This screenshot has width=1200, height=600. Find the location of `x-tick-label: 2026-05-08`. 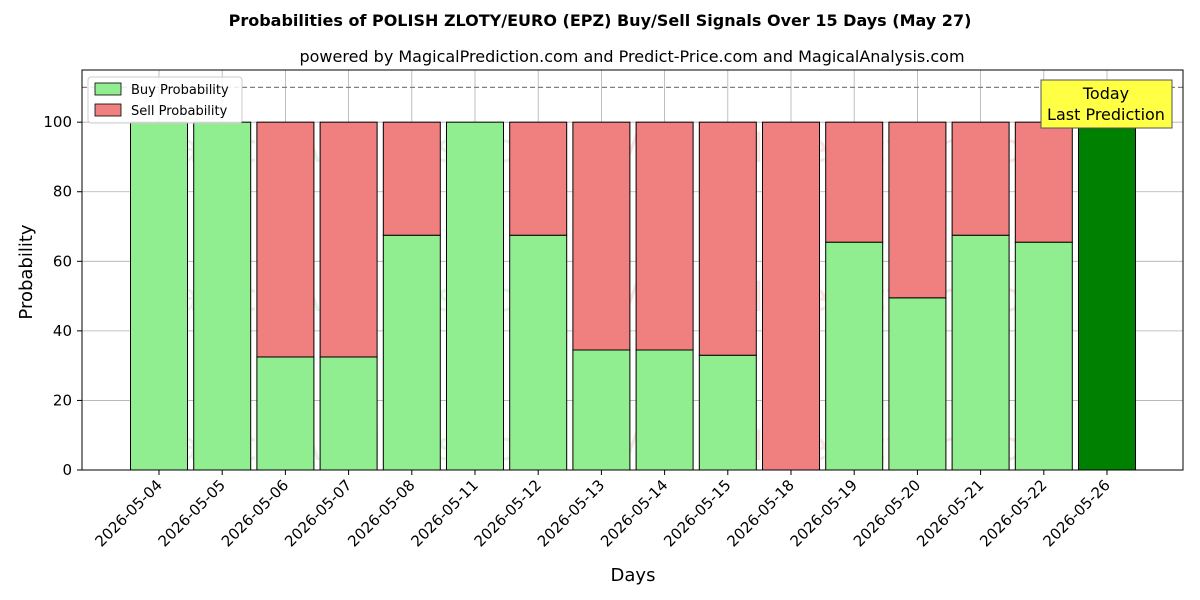

x-tick-label: 2026-05-08 is located at coordinates (381, 513).